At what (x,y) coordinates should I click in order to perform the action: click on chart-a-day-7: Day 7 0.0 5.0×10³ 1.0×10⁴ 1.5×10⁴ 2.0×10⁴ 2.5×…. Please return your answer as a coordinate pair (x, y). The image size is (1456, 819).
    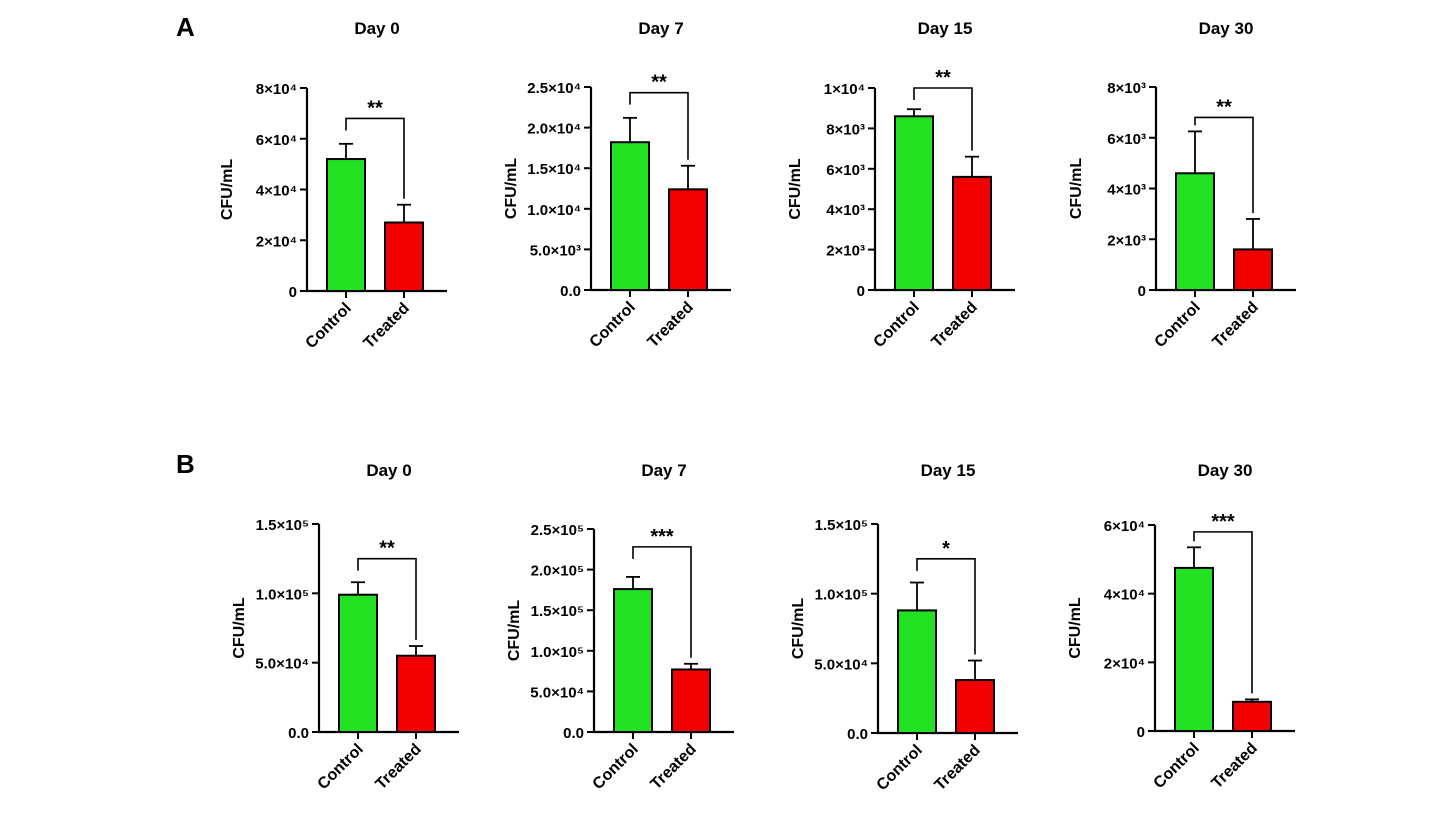
    Looking at the image, I should click on (617, 185).